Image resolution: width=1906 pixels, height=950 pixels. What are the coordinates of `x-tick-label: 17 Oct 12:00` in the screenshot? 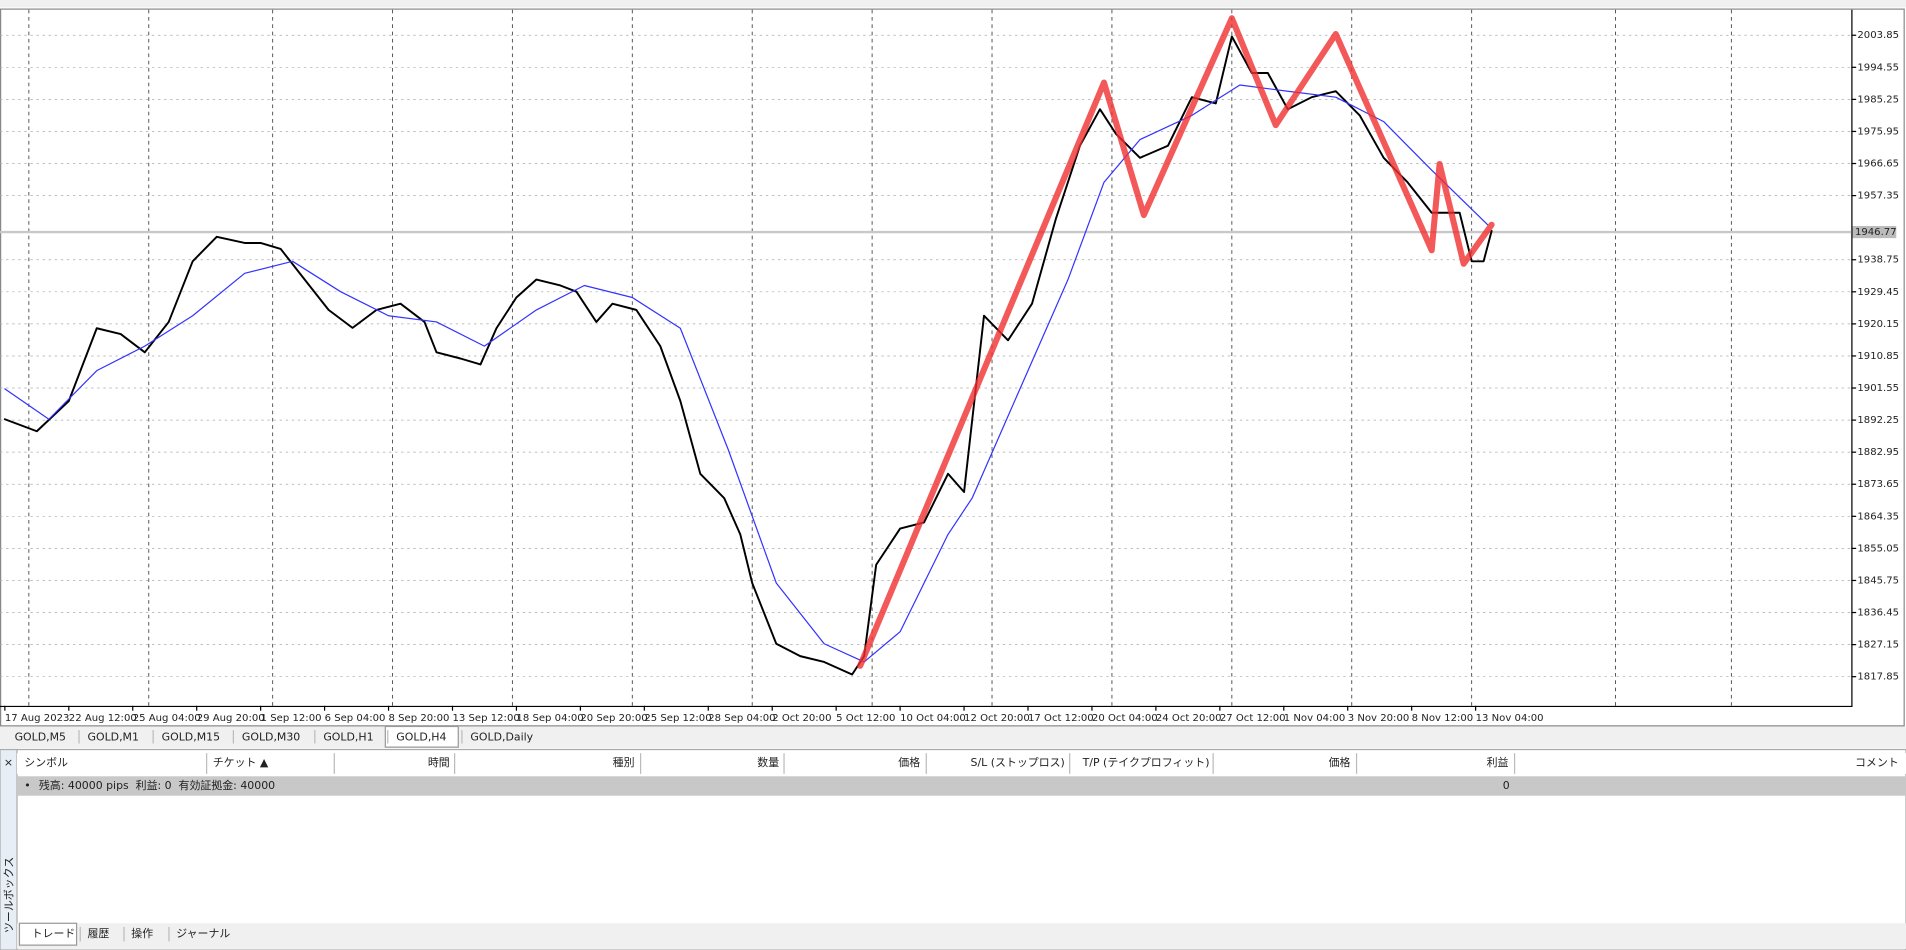 It's located at (1061, 718).